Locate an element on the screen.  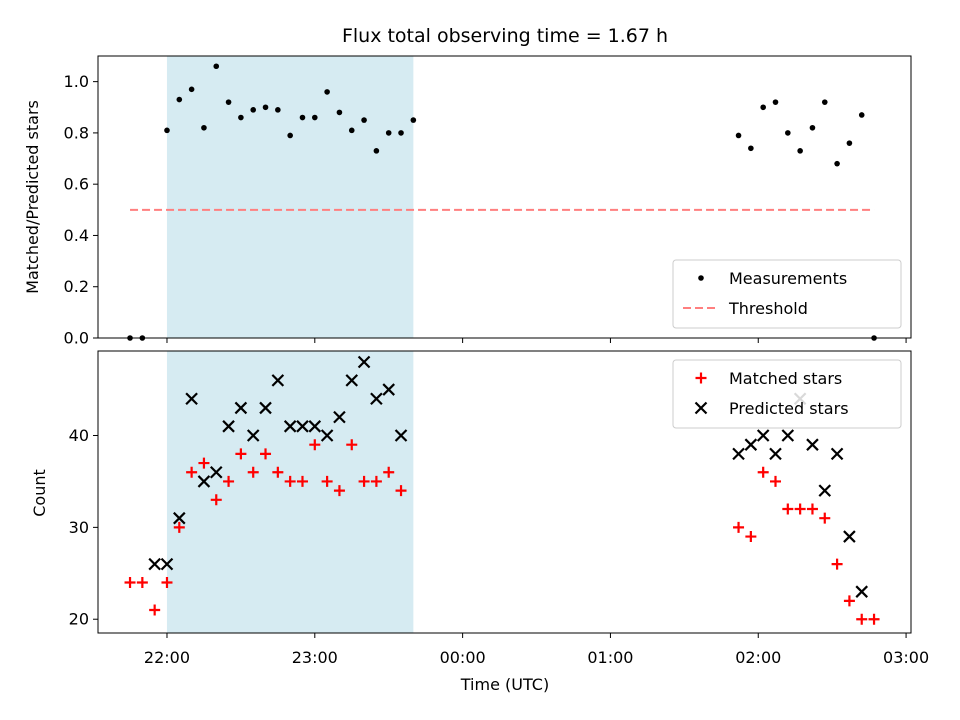
legend-label: Measurements is located at coordinates (788, 278).